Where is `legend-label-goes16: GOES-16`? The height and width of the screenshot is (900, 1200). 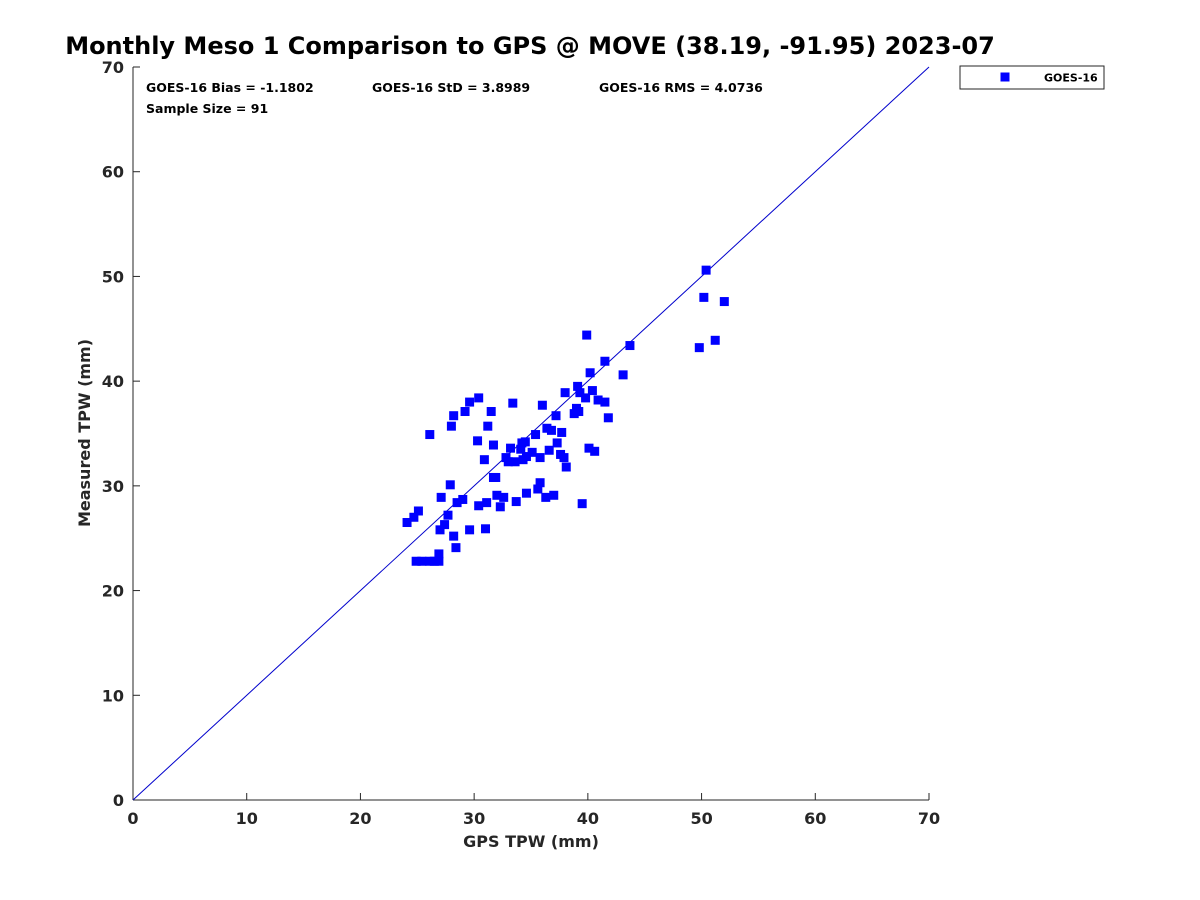
legend-label-goes16: GOES-16 is located at coordinates (1071, 78).